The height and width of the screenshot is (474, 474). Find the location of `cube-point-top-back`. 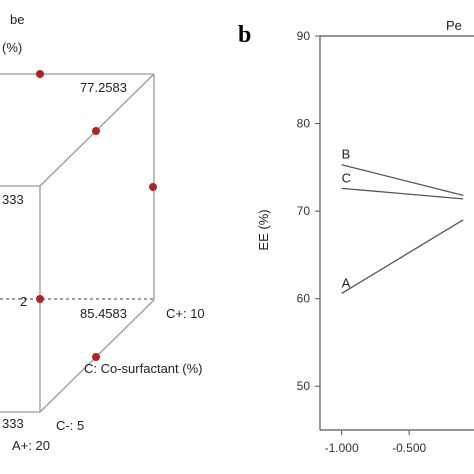

cube-point-top-back is located at coordinates (40, 74).